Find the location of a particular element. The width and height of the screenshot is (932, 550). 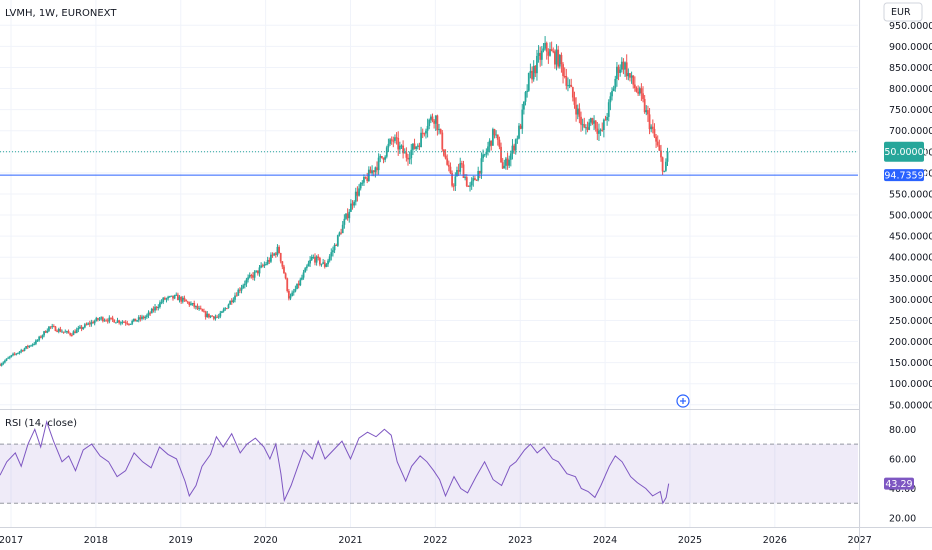

add-marker-button is located at coordinates (683, 401).